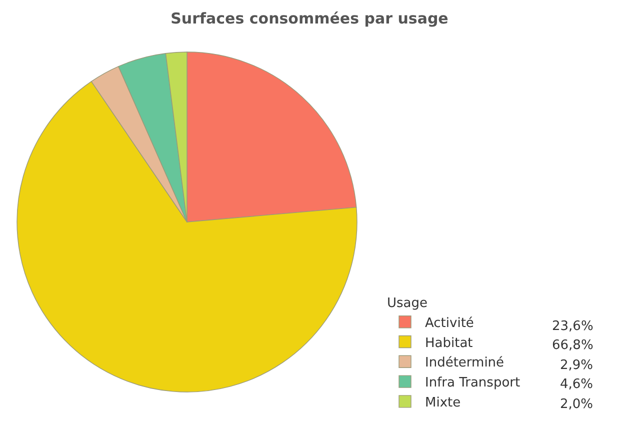 This screenshot has height=433, width=619. I want to click on chart-title: Surfaces consommées par usage, so click(309, 18).